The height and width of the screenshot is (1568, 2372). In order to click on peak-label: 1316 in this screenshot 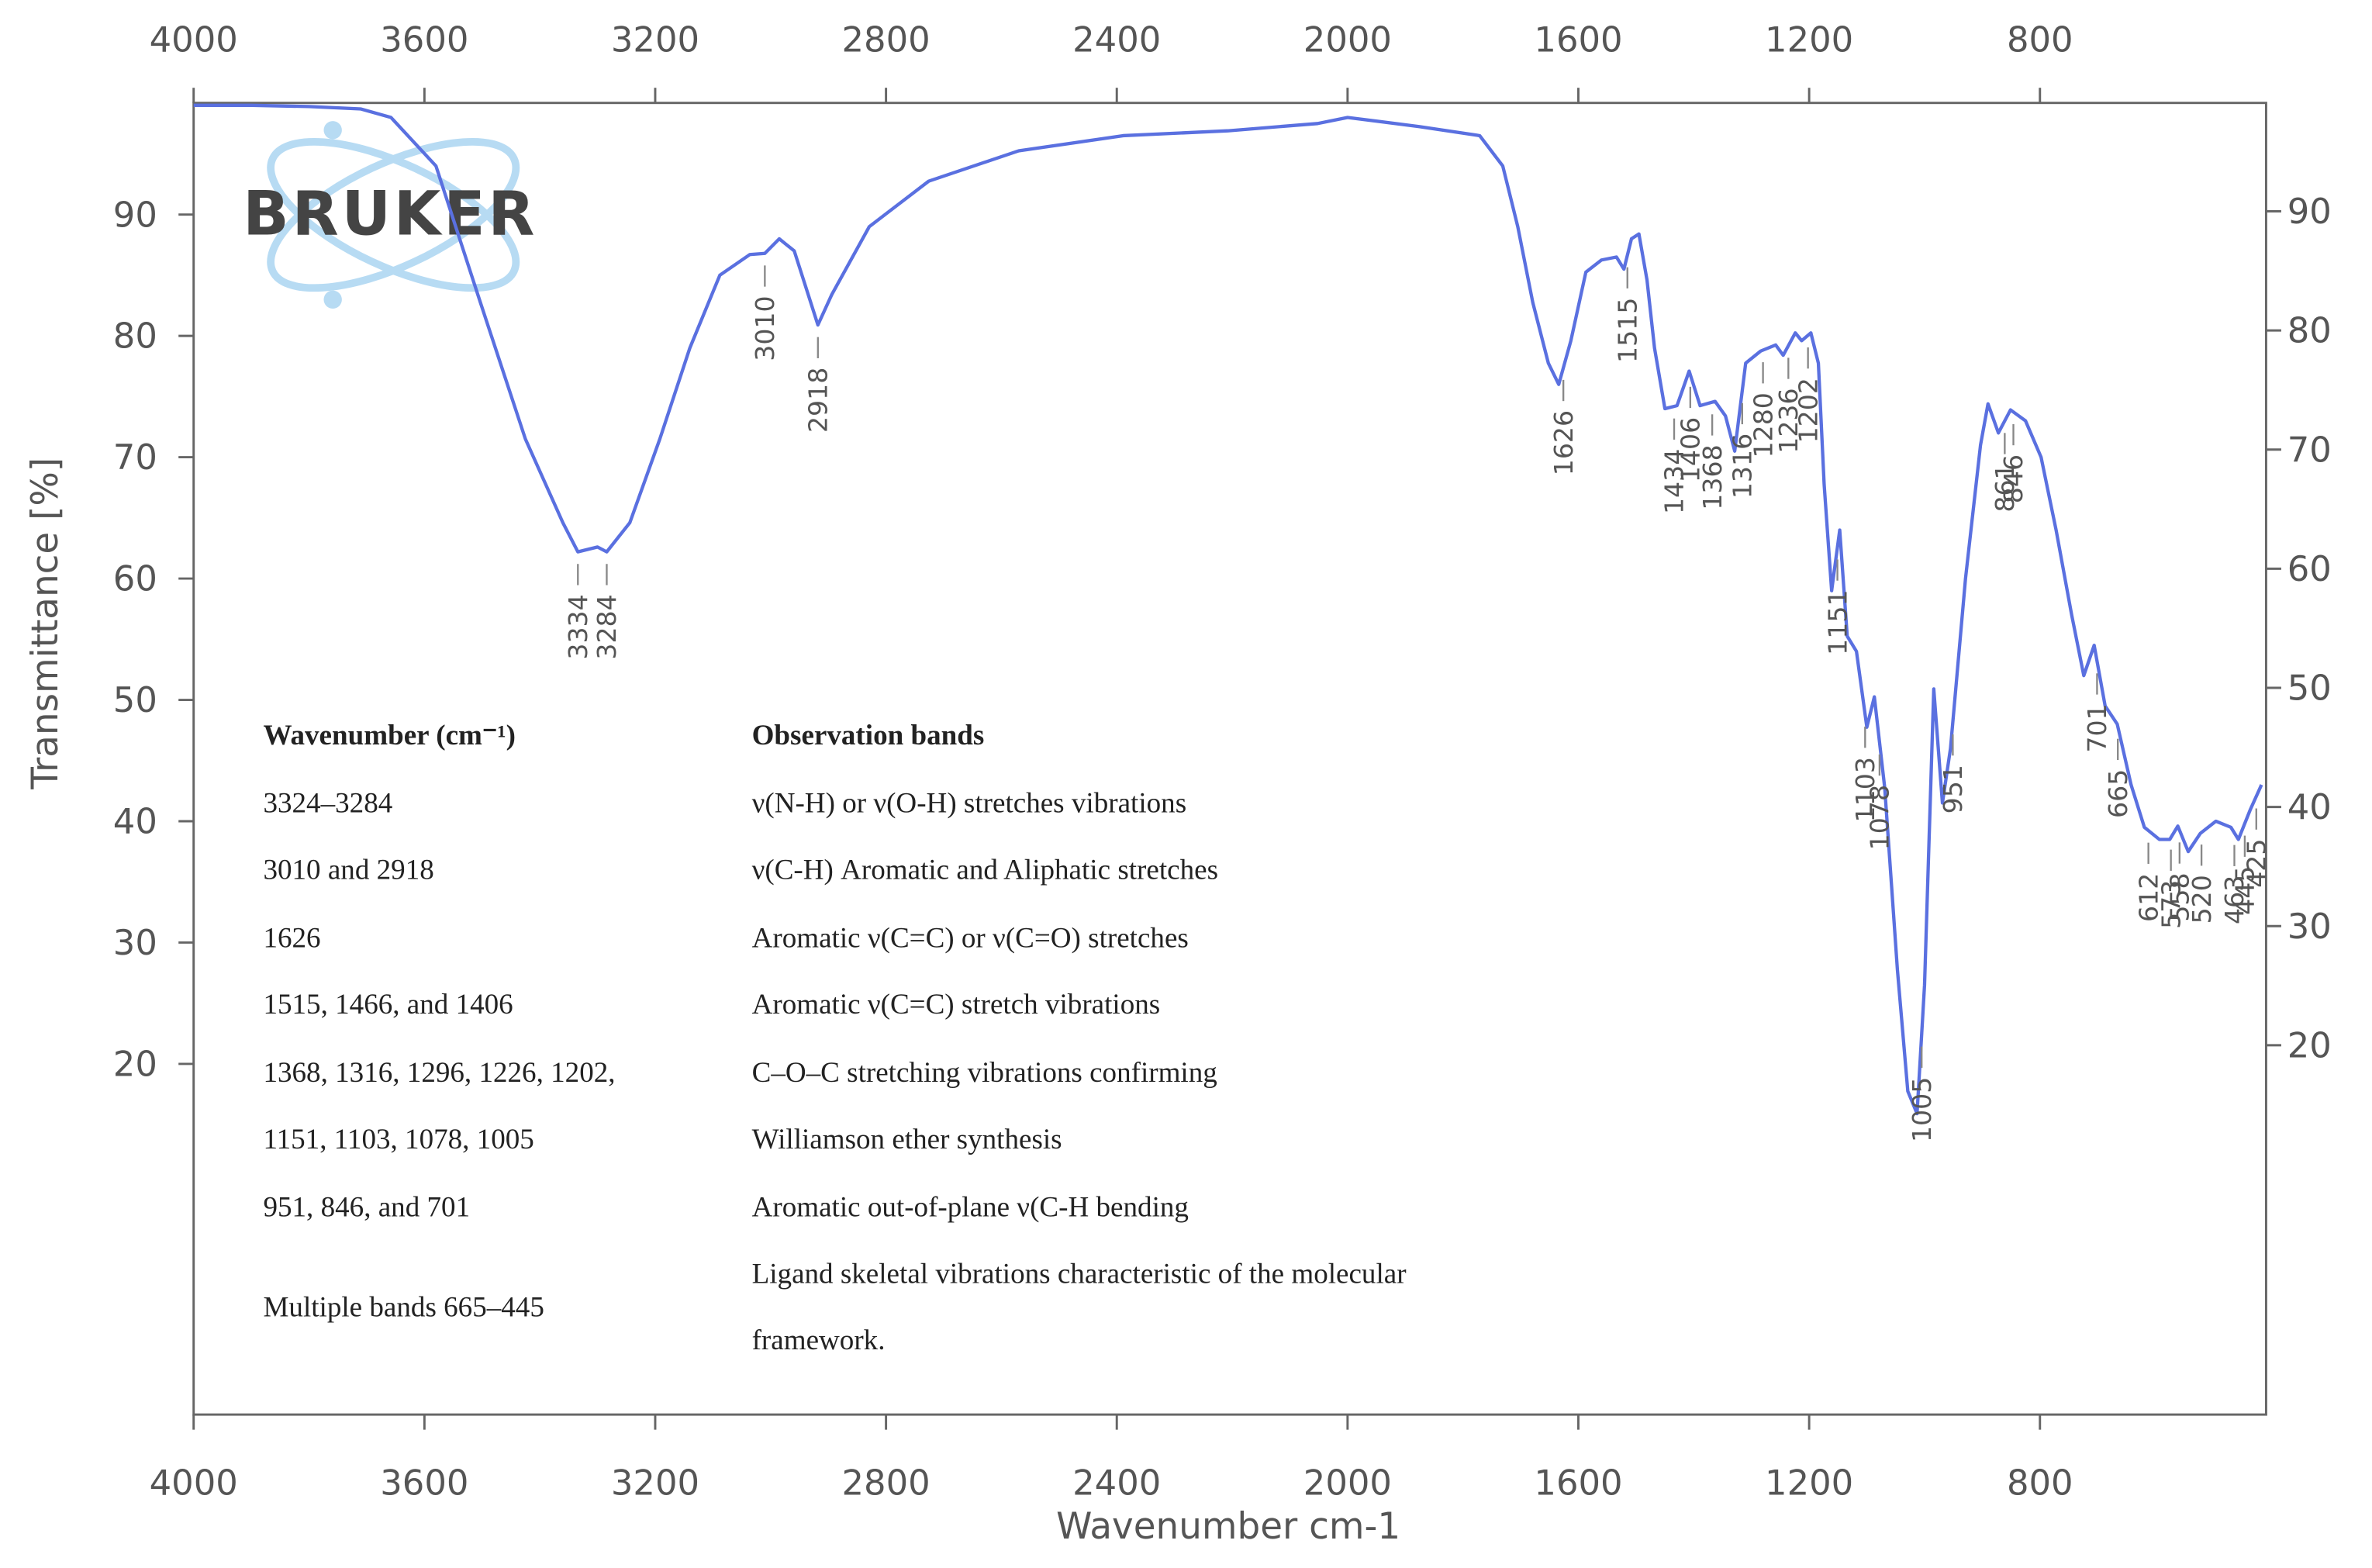, I will do `click(1743, 466)`.